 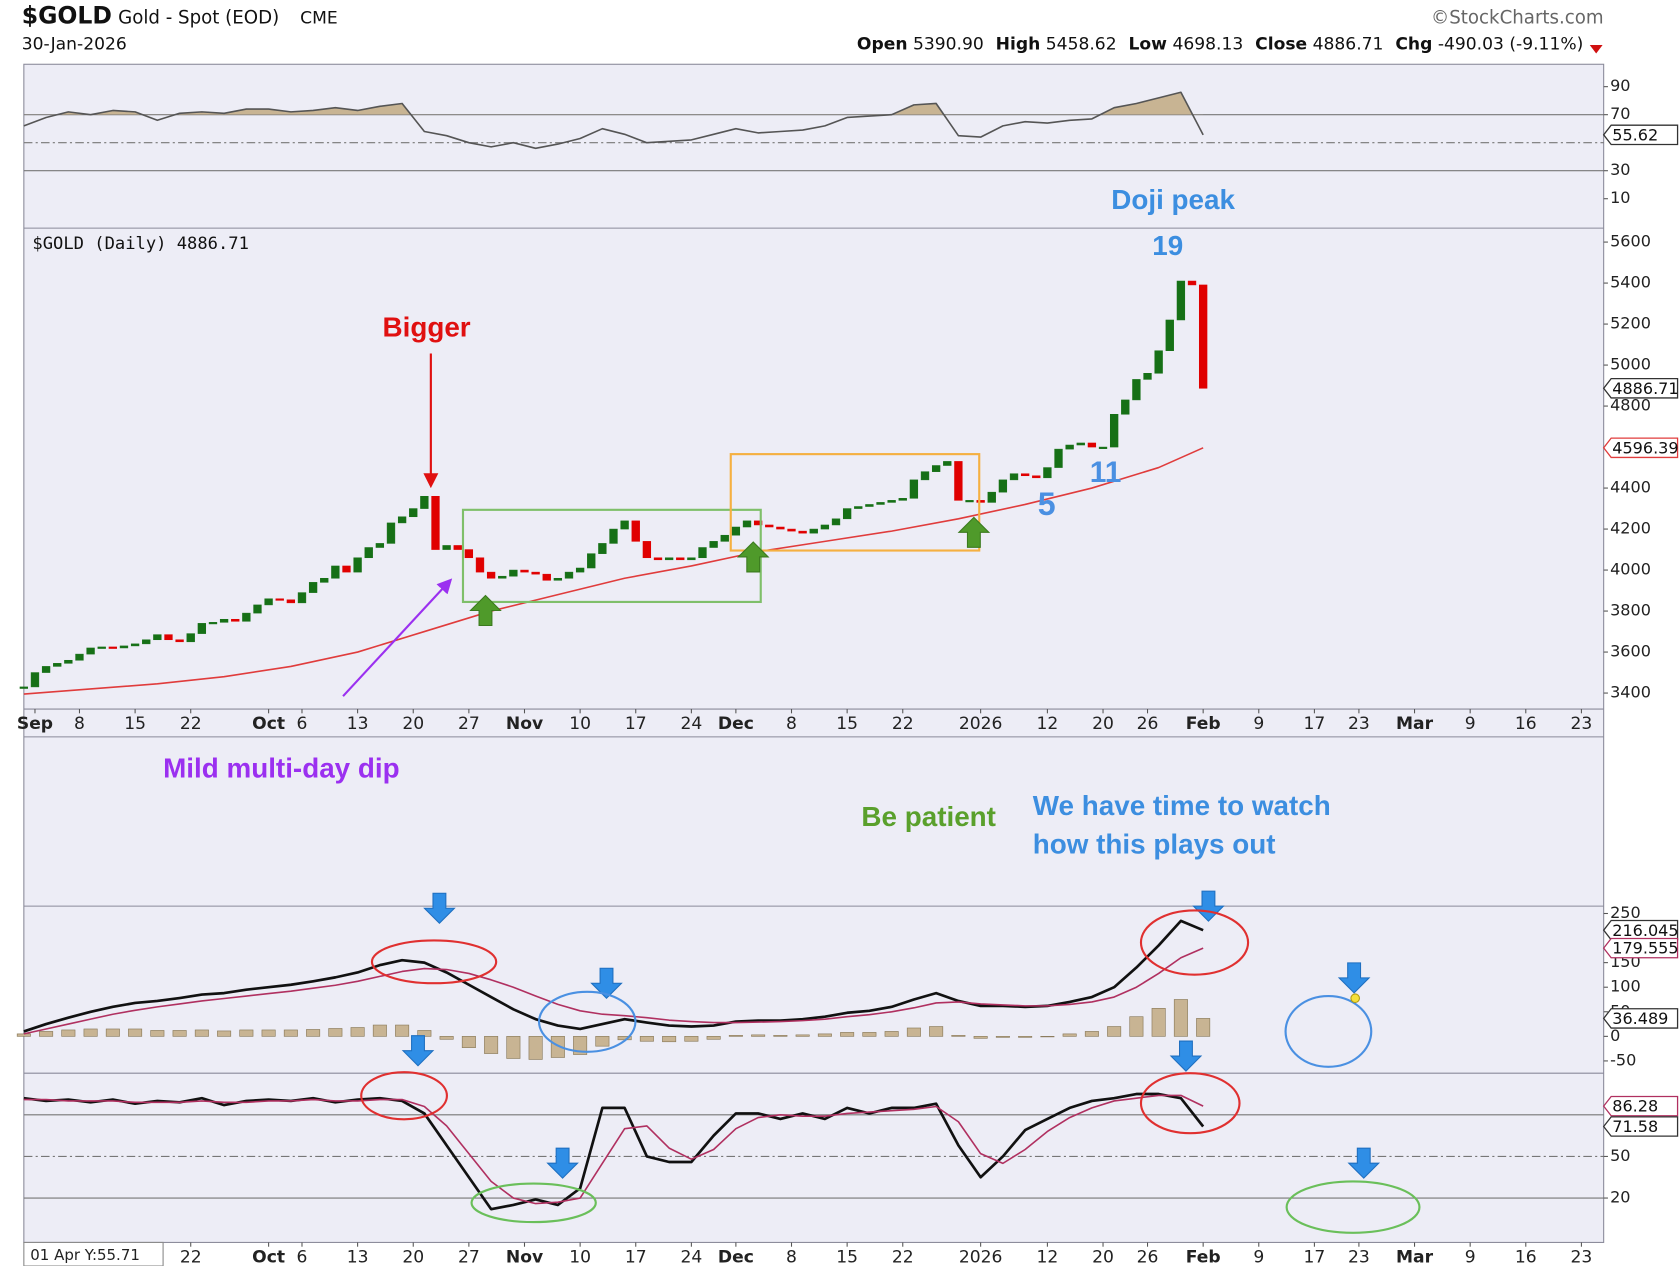 What do you see at coordinates (1167, 245) in the screenshot?
I see `annotation: 19` at bounding box center [1167, 245].